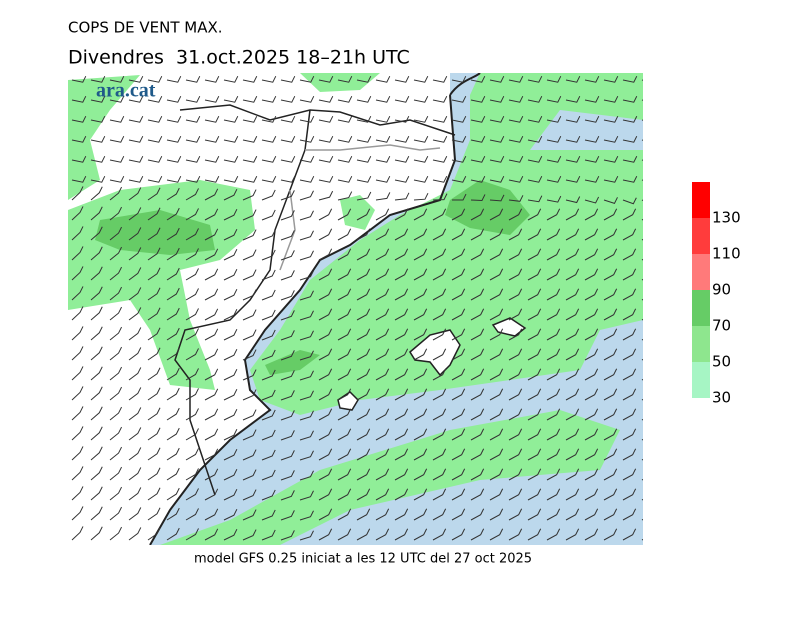 This screenshot has width=800, height=621. I want to click on colorbar-label: 70, so click(721, 326).